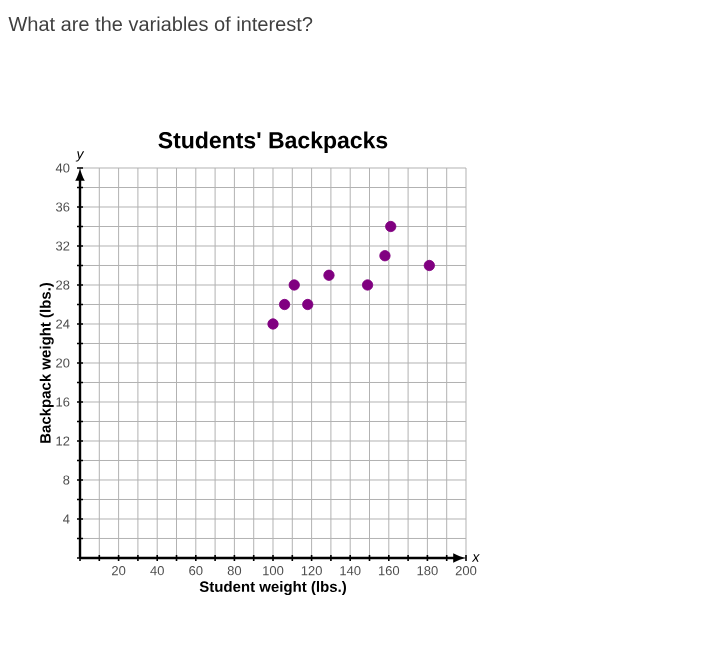  I want to click on text: What are the variables of interest?, so click(160, 24).